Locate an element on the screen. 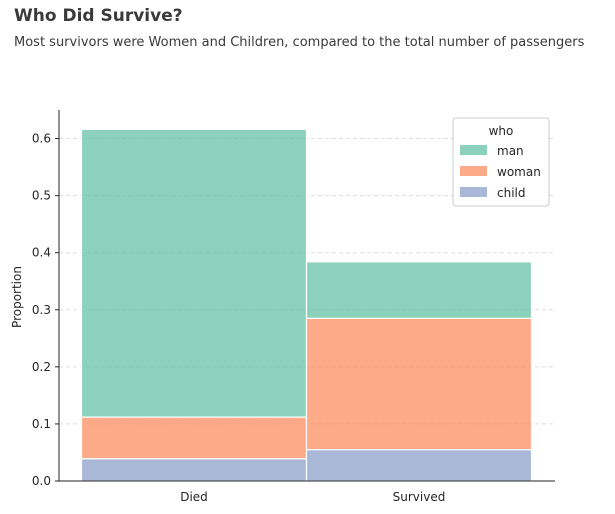  y-tick-label: 0.2 is located at coordinates (41, 367).